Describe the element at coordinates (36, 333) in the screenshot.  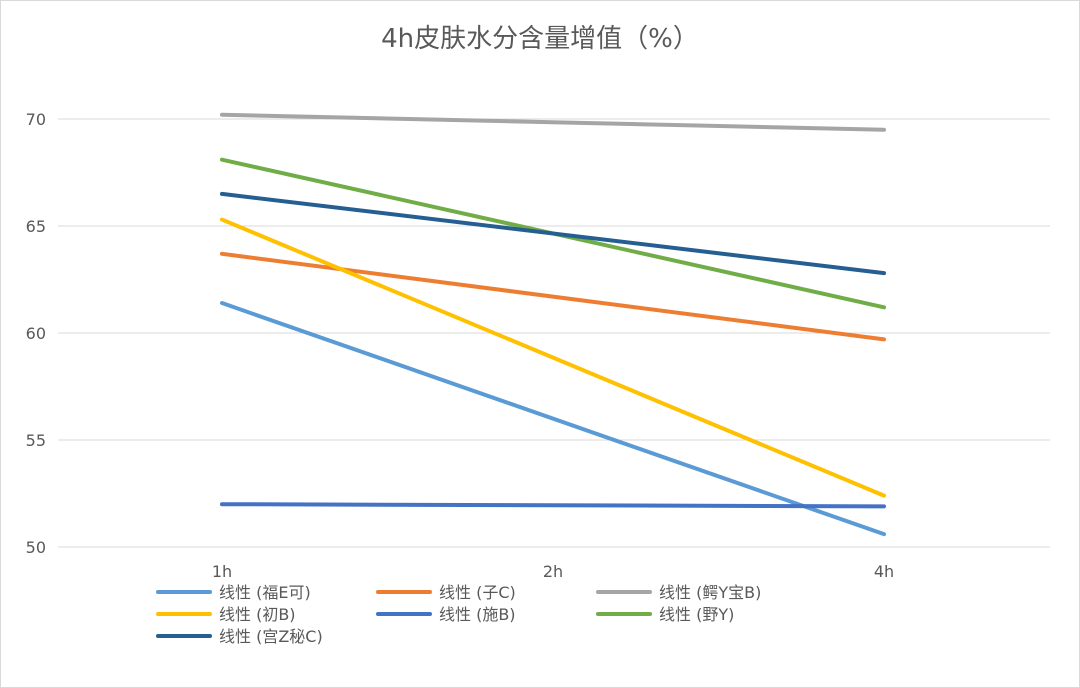
I see `y-tick-label-60: 60` at that location.